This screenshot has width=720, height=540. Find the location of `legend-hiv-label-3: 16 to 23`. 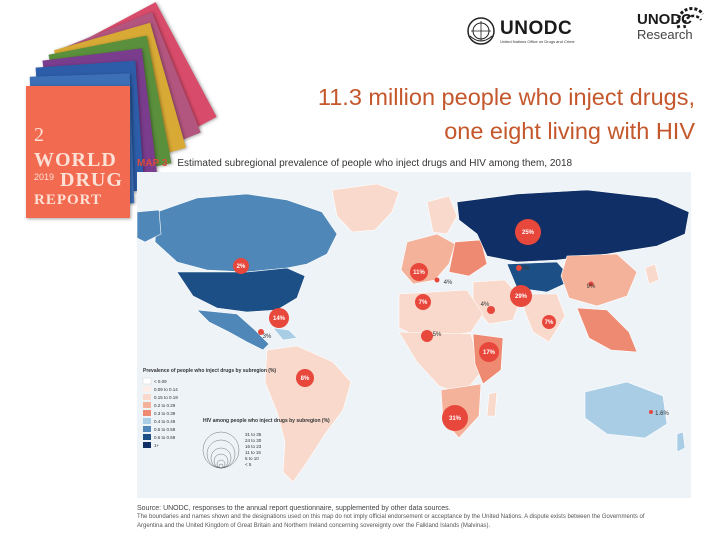

legend-hiv-label-3: 16 to 23 is located at coordinates (253, 446).